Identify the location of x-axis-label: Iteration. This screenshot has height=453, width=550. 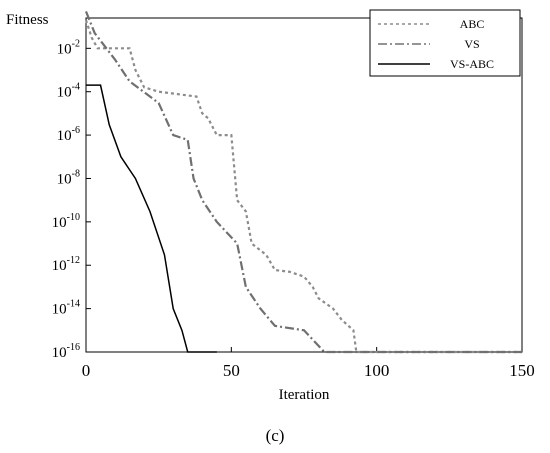
(304, 395).